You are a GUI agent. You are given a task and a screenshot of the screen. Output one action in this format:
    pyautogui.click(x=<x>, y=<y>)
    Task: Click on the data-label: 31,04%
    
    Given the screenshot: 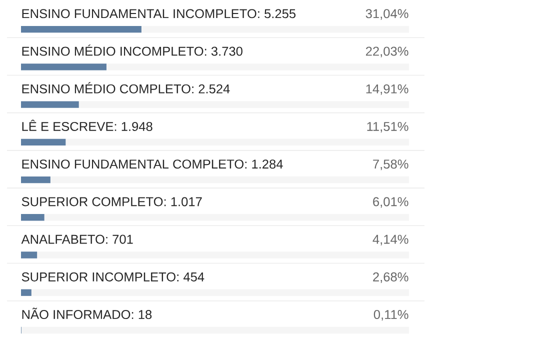 What is the action you would take?
    pyautogui.click(x=387, y=14)
    